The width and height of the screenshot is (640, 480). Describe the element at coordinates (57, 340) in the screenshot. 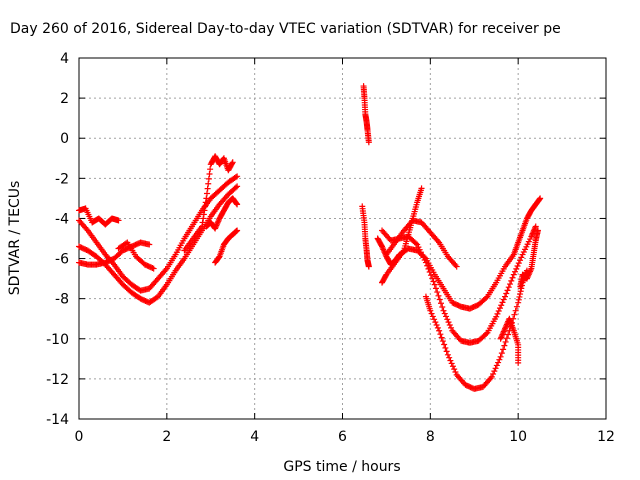

I see `y-tick-label: -10` at that location.